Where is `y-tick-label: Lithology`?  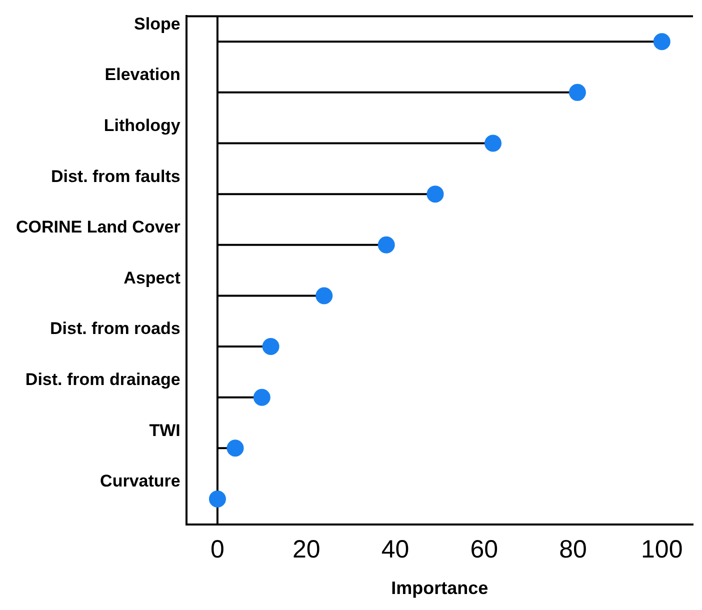 y-tick-label: Lithology is located at coordinates (142, 125).